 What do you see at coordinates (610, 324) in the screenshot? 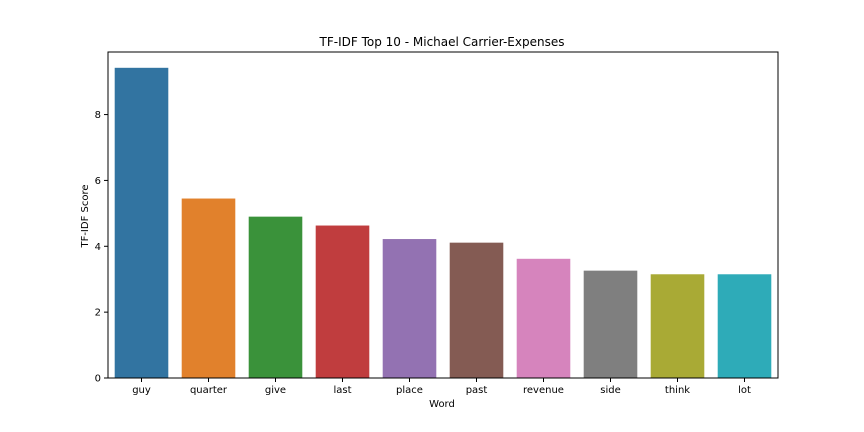
I see `bar-side` at bounding box center [610, 324].